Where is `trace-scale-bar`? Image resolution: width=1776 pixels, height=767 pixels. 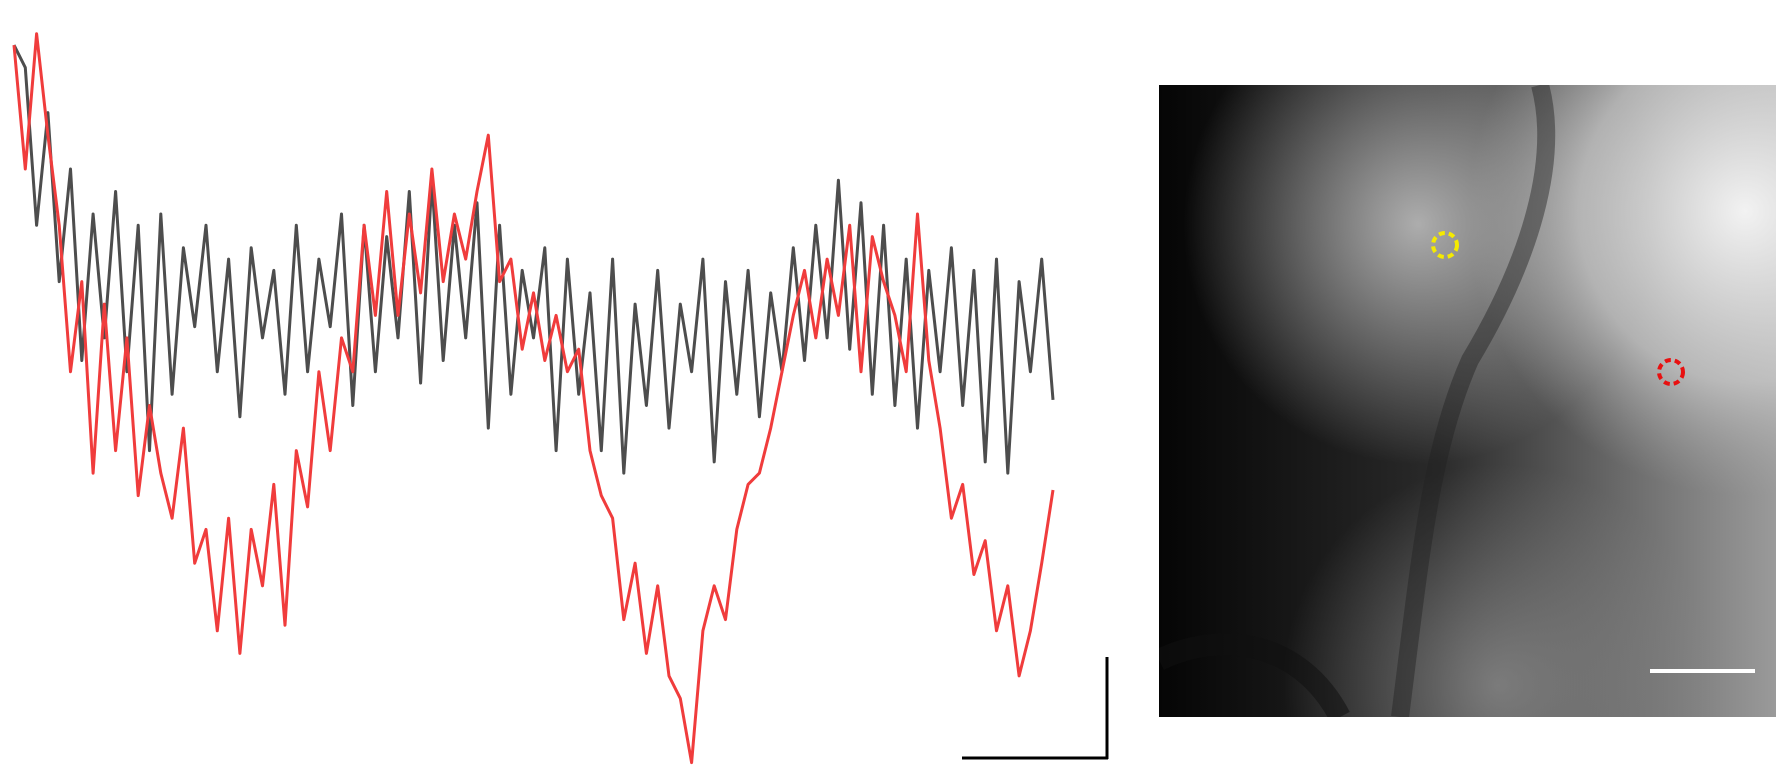 trace-scale-bar is located at coordinates (1035, 708).